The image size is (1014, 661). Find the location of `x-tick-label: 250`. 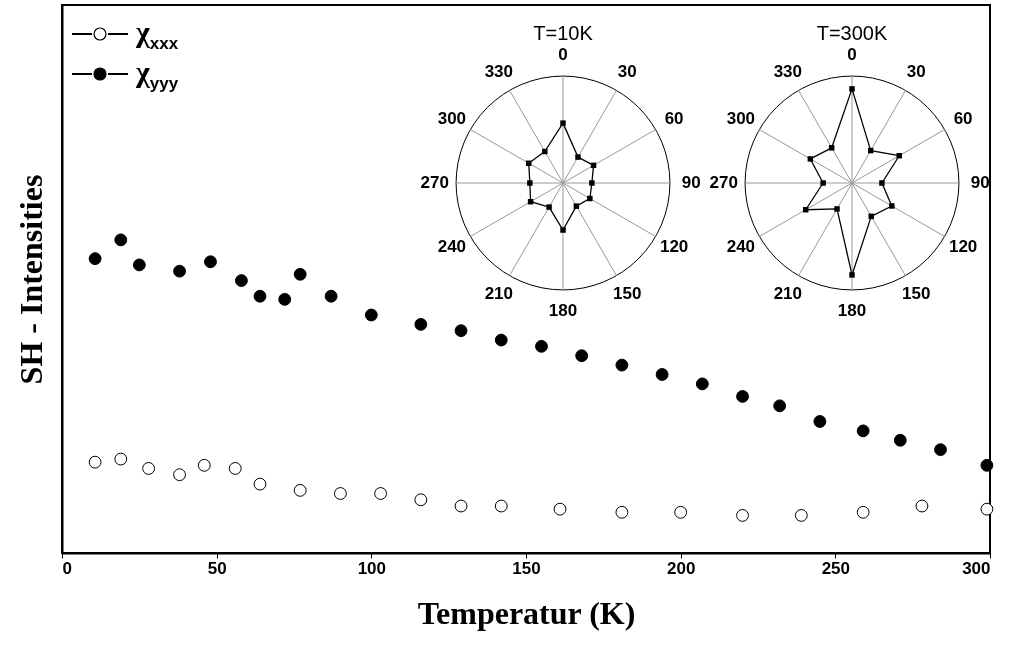

x-tick-label: 250 is located at coordinates (836, 568).